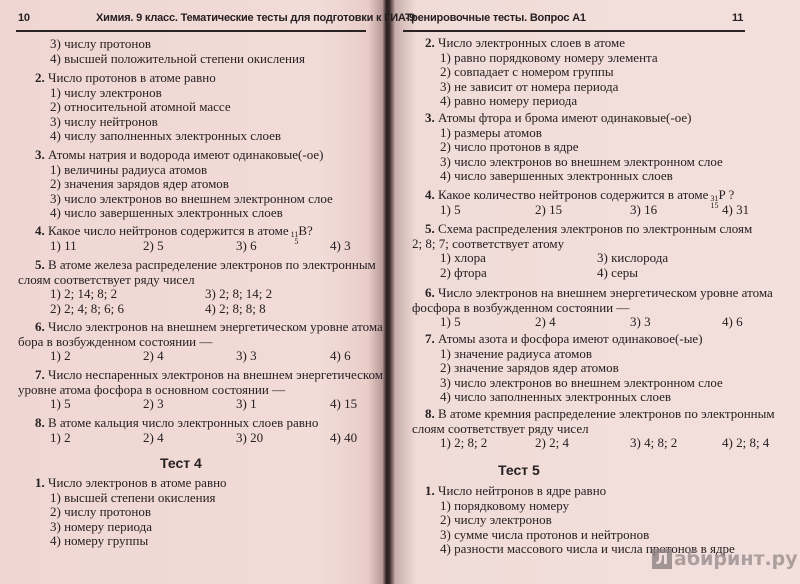  What do you see at coordinates (137, 482) in the screenshot?
I see `question-line: Число электронов в атоме равно` at bounding box center [137, 482].